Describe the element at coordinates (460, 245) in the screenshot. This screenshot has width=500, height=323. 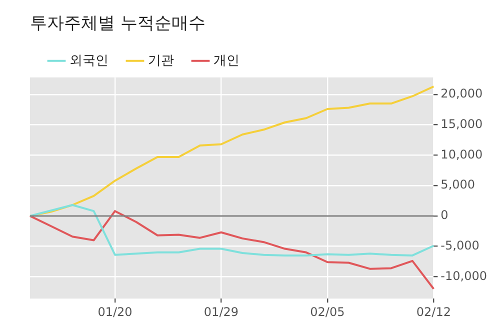
I see `y-tick-label: -5,000` at that location.